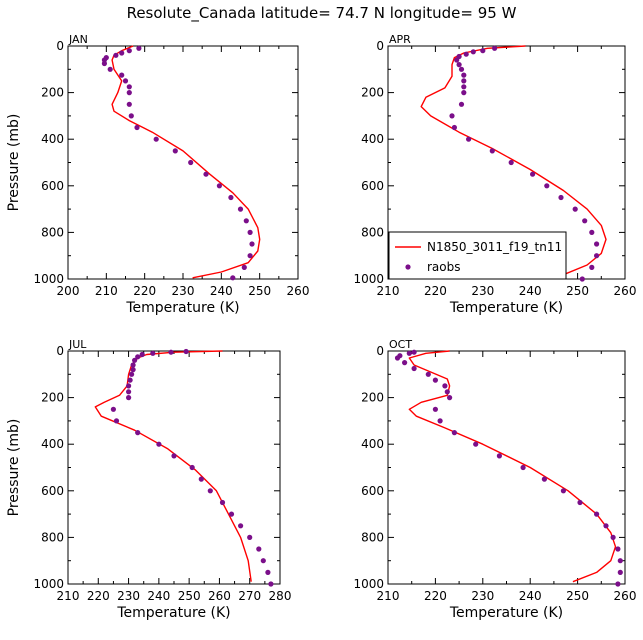 The image size is (643, 640). I want to click on plot-frame-jan, so click(183, 162).